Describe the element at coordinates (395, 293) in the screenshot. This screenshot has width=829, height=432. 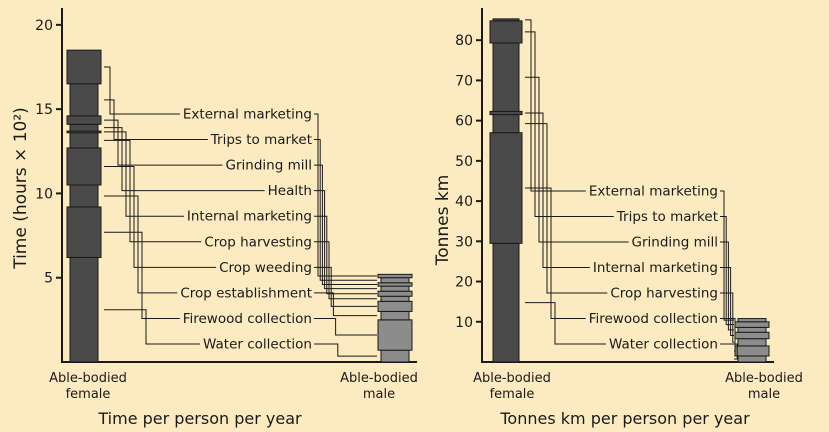
I see `bar-segment-male-internal-marketing` at that location.